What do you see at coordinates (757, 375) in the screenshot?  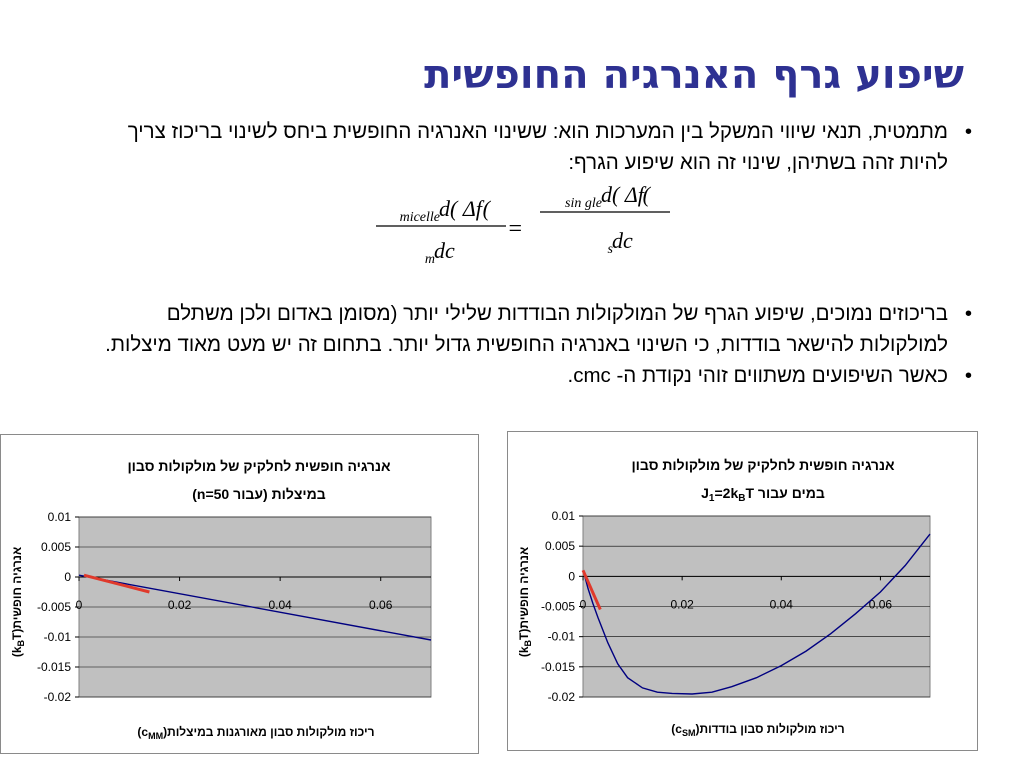 I see `bullet-text-3: כאשר השיפועים משתווים זוהי נקודת ה- cmc.` at bounding box center [757, 375].